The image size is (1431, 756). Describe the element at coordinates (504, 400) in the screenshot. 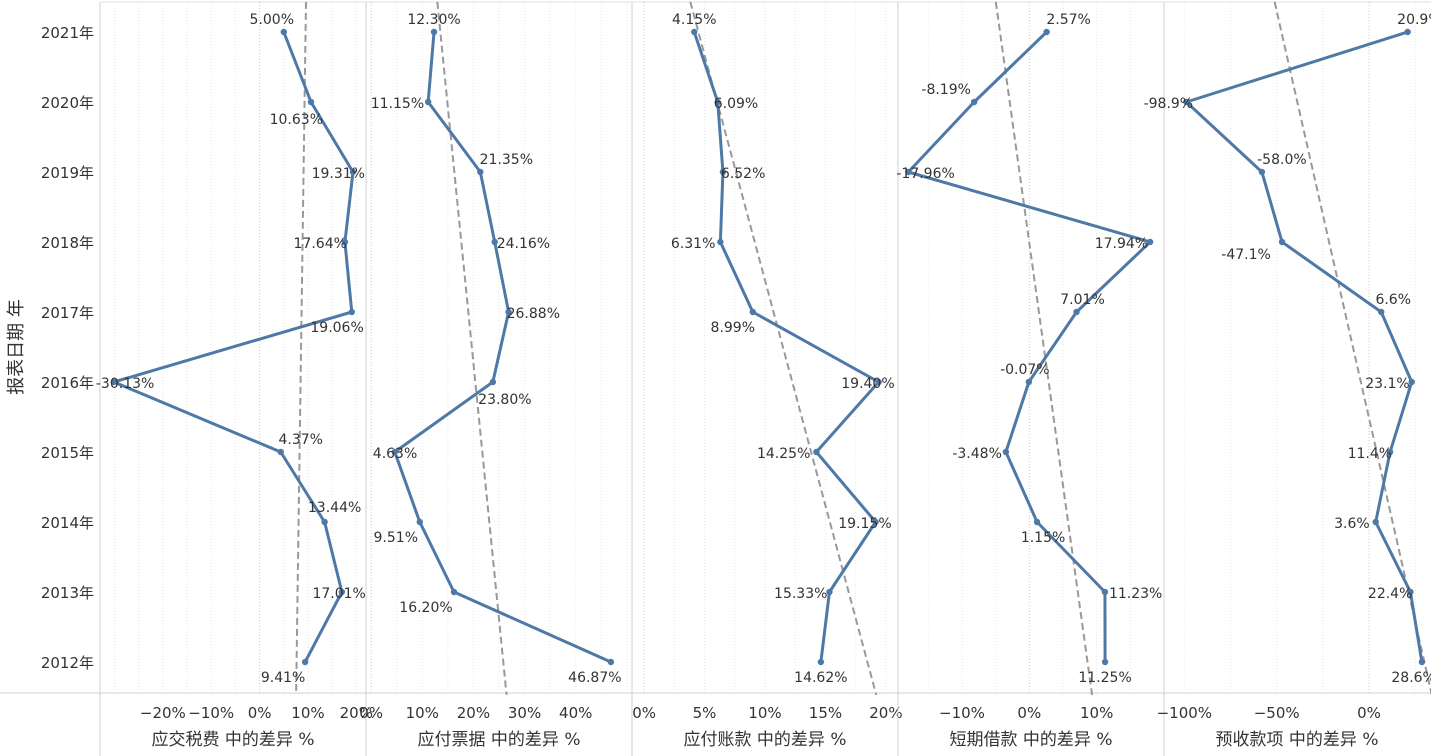

I see `data-label: 23.80%` at that location.